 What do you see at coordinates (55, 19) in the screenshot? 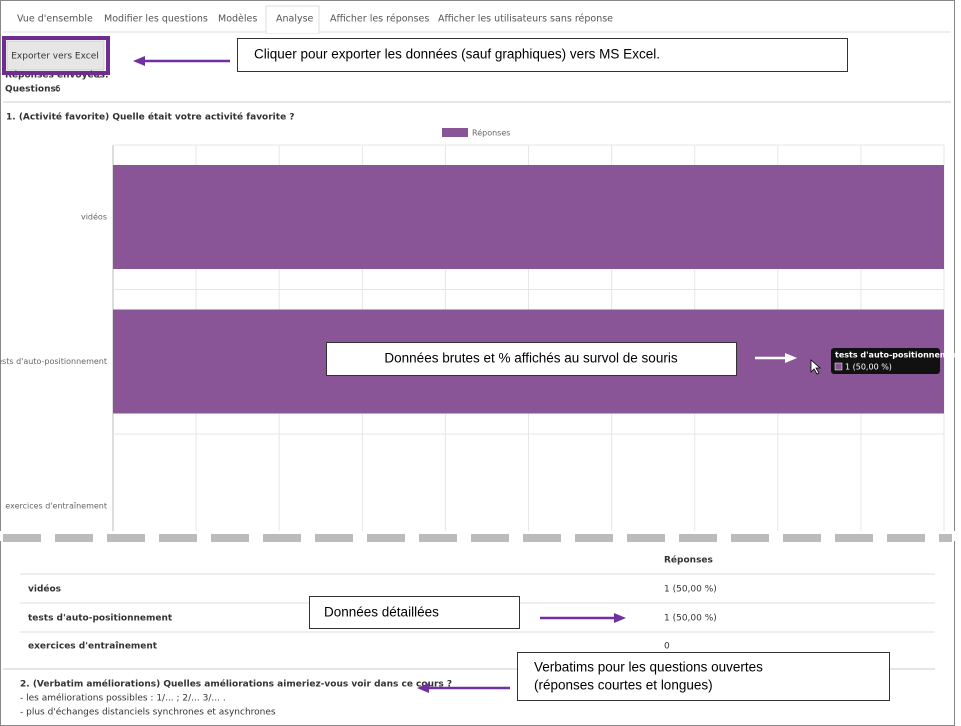
I see `tab: Vue d'ensemble` at bounding box center [55, 19].